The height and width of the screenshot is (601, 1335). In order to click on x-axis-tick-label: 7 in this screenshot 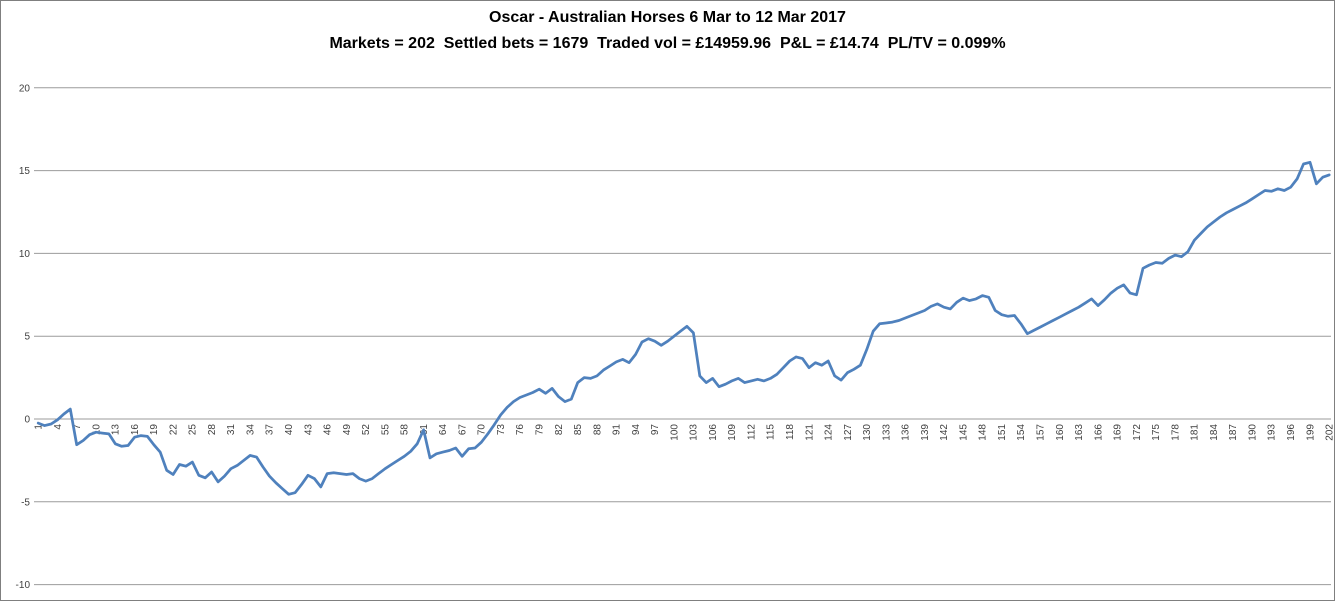, I will do `click(77, 427)`.